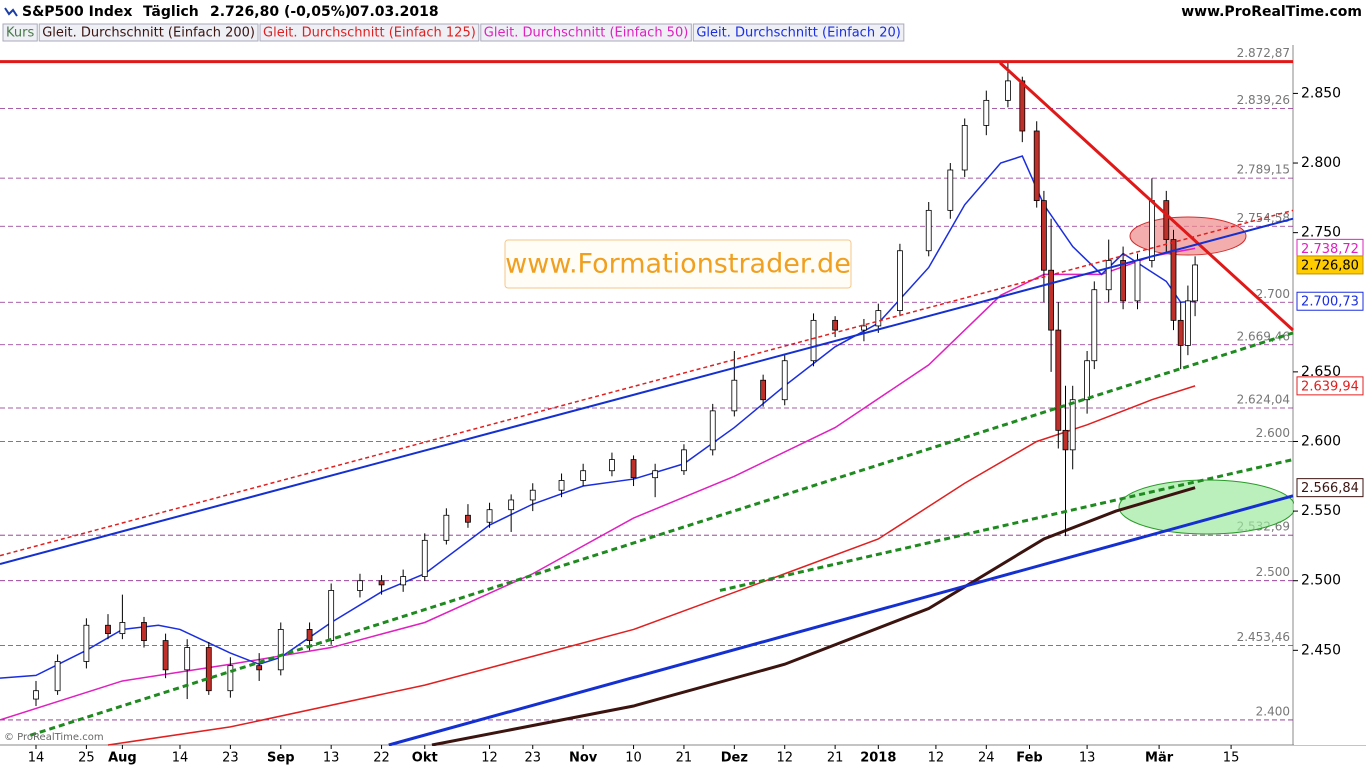 The image size is (1366, 772). What do you see at coordinates (171, 12) in the screenshot?
I see `period: Täglich` at bounding box center [171, 12].